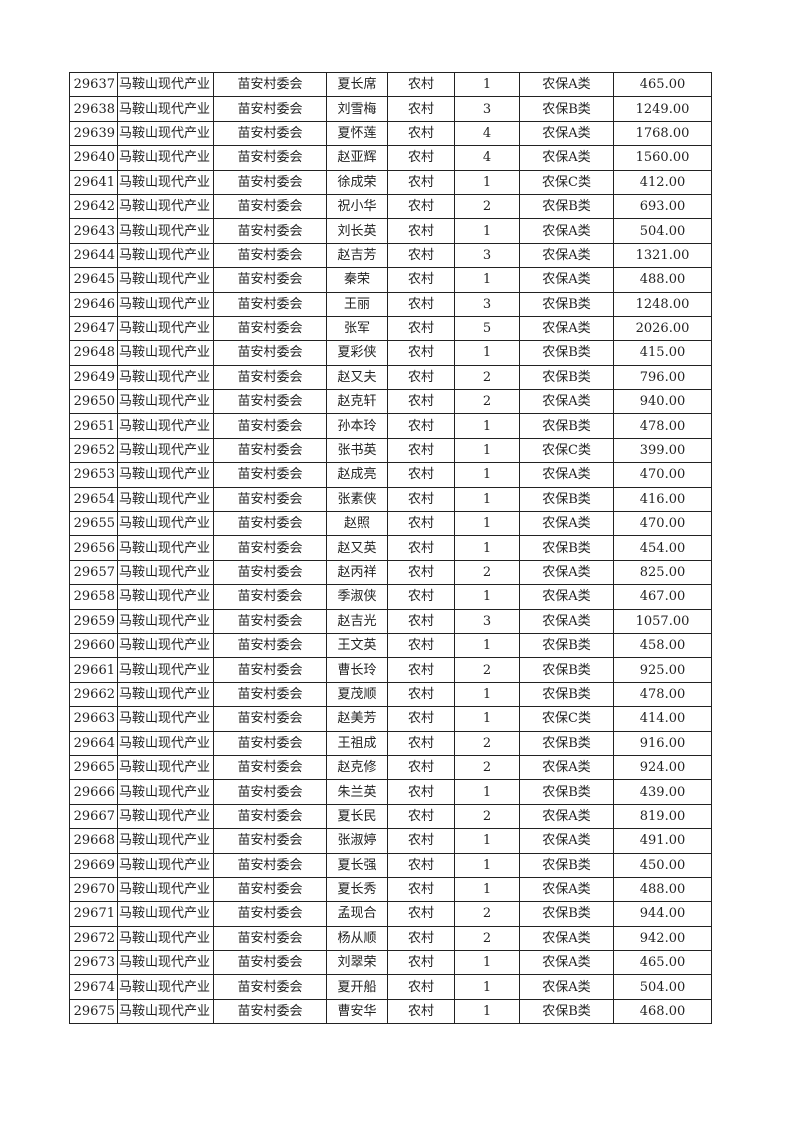 Image resolution: width=793 pixels, height=1122 pixels. I want to click on cell-amount: 925.00, so click(662, 670).